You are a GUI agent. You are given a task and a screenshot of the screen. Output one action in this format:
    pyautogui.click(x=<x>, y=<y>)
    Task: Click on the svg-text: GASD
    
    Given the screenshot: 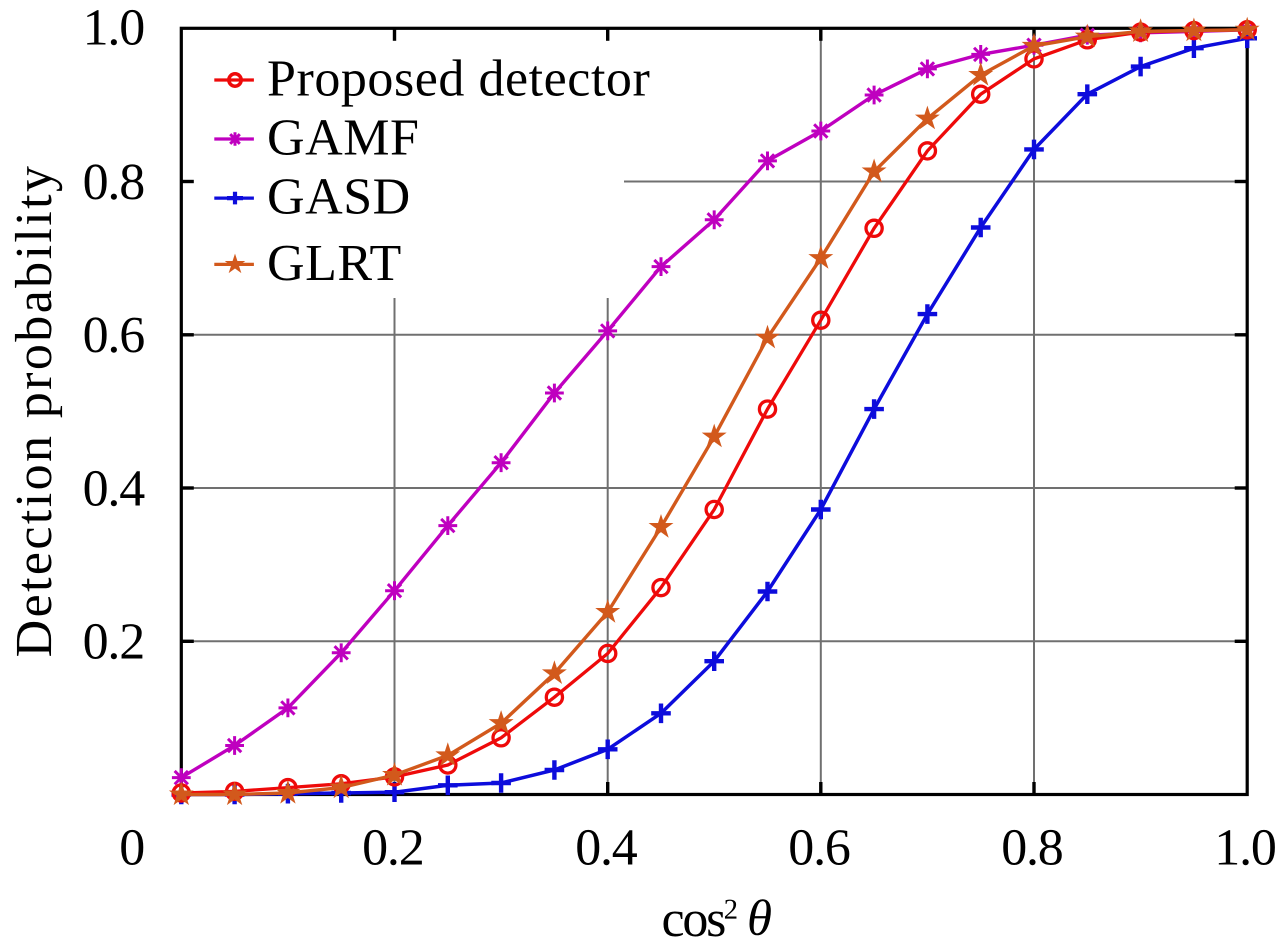 What is the action you would take?
    pyautogui.click(x=339, y=197)
    